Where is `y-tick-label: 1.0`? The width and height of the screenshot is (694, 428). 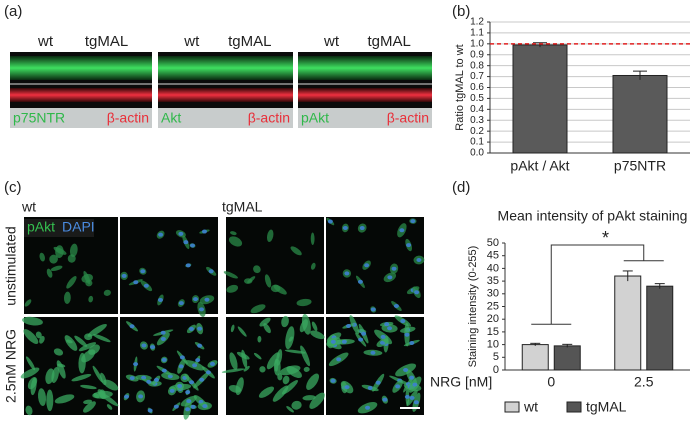 y-tick-label: 1.0 is located at coordinates (477, 43).